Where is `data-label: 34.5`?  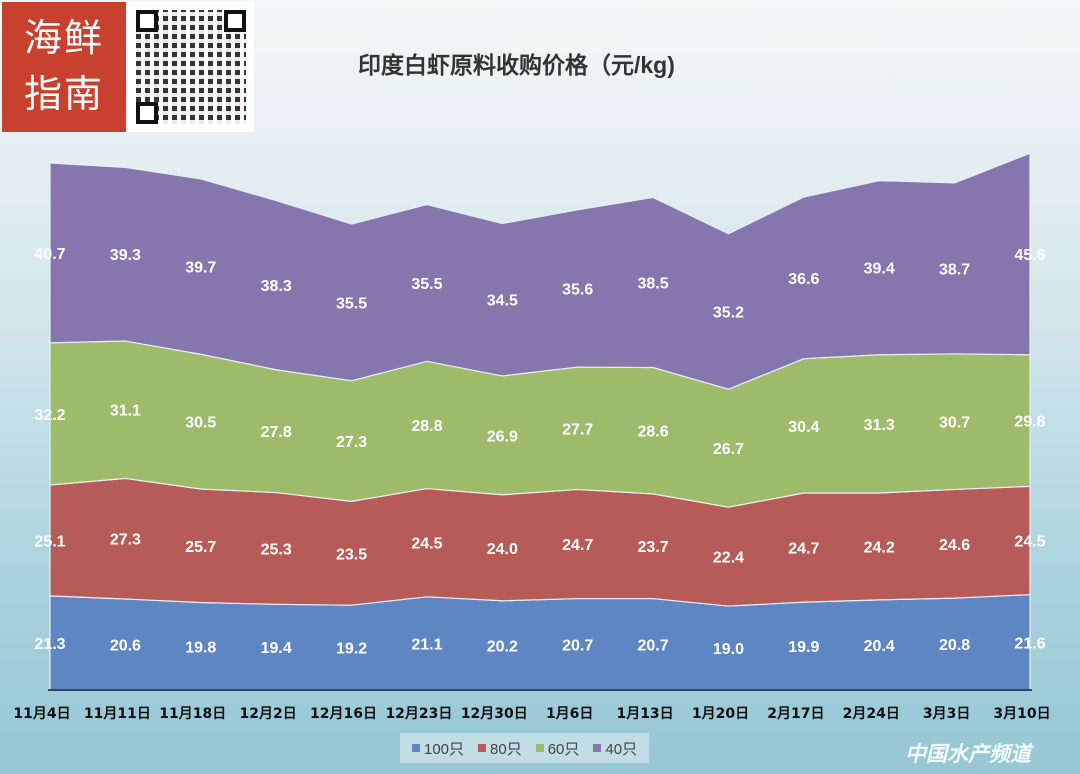 data-label: 34.5 is located at coordinates (502, 301).